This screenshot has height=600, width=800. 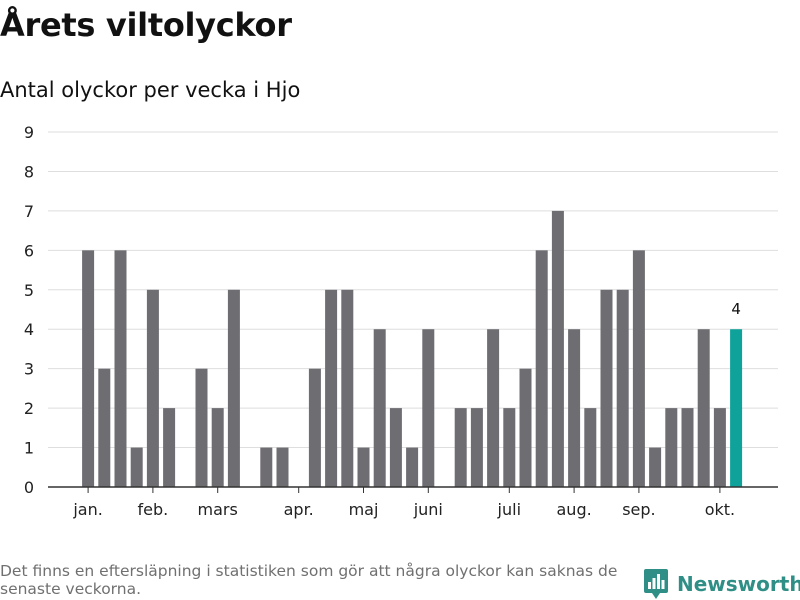 What do you see at coordinates (403, 503) in the screenshot?
I see `x-axis-tick-labels: jan. feb. mars apr. maj juni juli aug. sep. okt.` at bounding box center [403, 503].